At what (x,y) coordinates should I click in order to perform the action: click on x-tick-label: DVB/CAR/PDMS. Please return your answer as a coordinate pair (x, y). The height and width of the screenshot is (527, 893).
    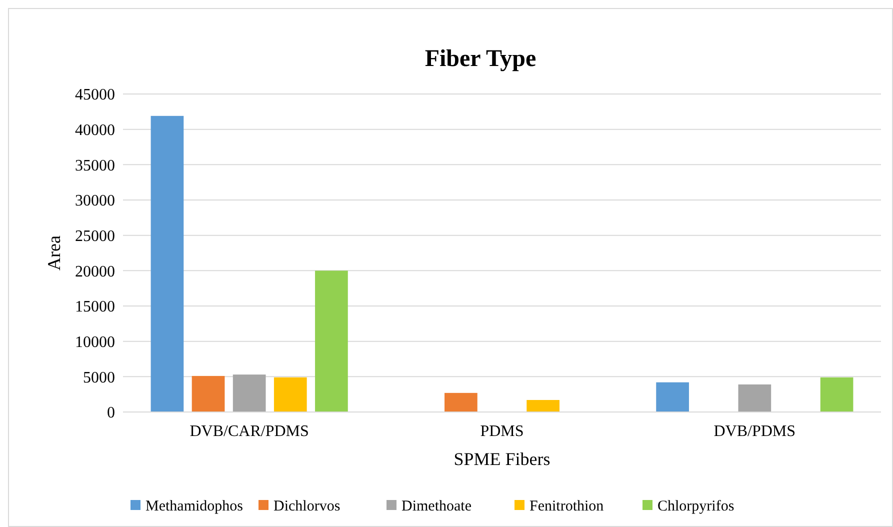
    Looking at the image, I should click on (249, 431).